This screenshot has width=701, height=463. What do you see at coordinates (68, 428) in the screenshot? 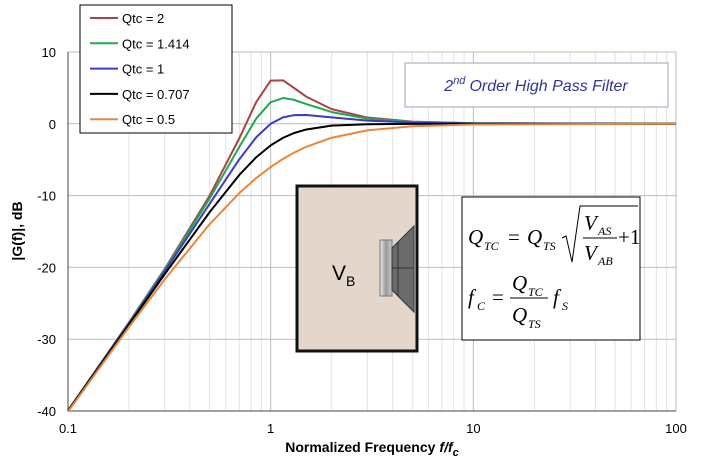
I see `x-tick-label: 0.1` at bounding box center [68, 428].